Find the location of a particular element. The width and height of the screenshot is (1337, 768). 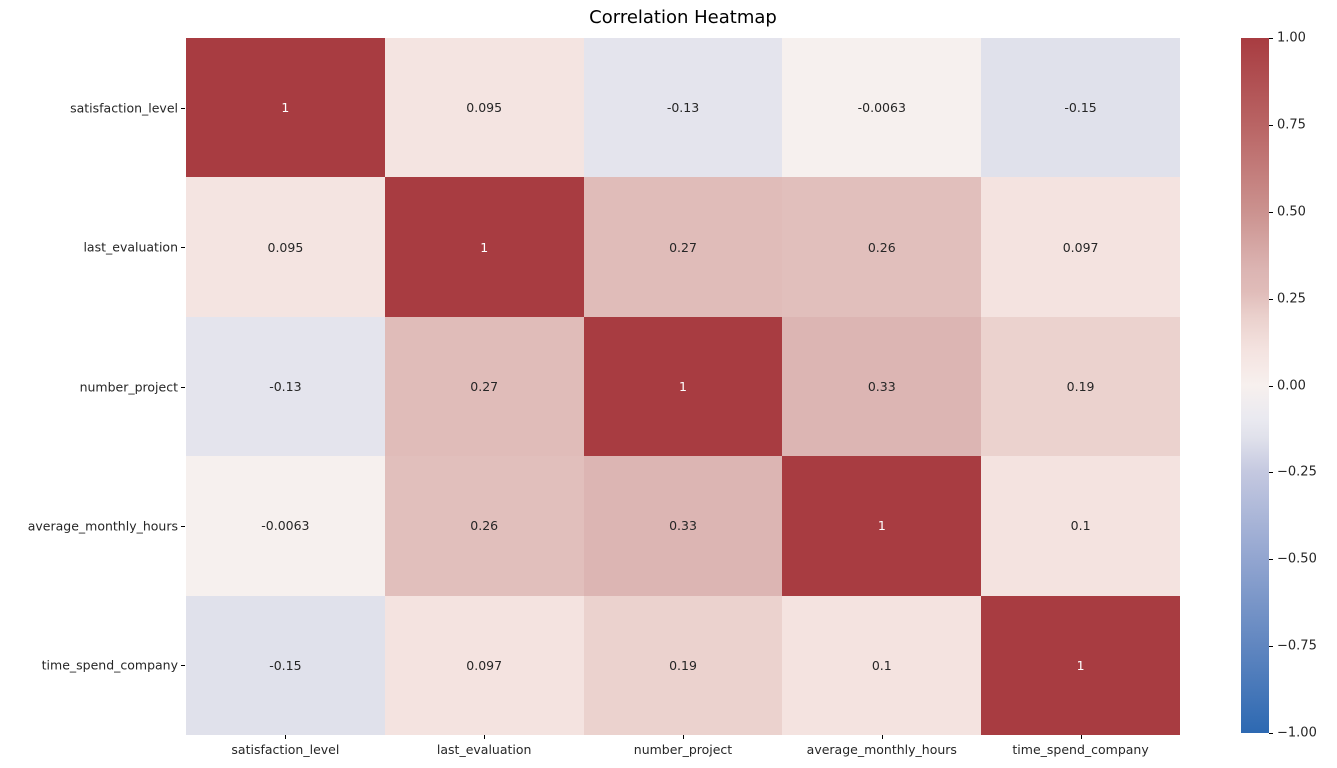

colorbar-tick-label: −0.25 is located at coordinates (1297, 472).